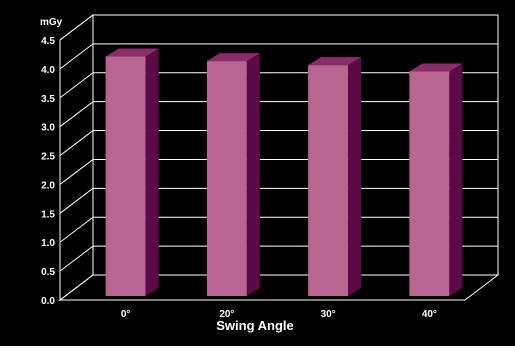 The width and height of the screenshot is (515, 351). Describe the element at coordinates (48, 214) in the screenshot. I see `y-tick-label: 1.5` at that location.